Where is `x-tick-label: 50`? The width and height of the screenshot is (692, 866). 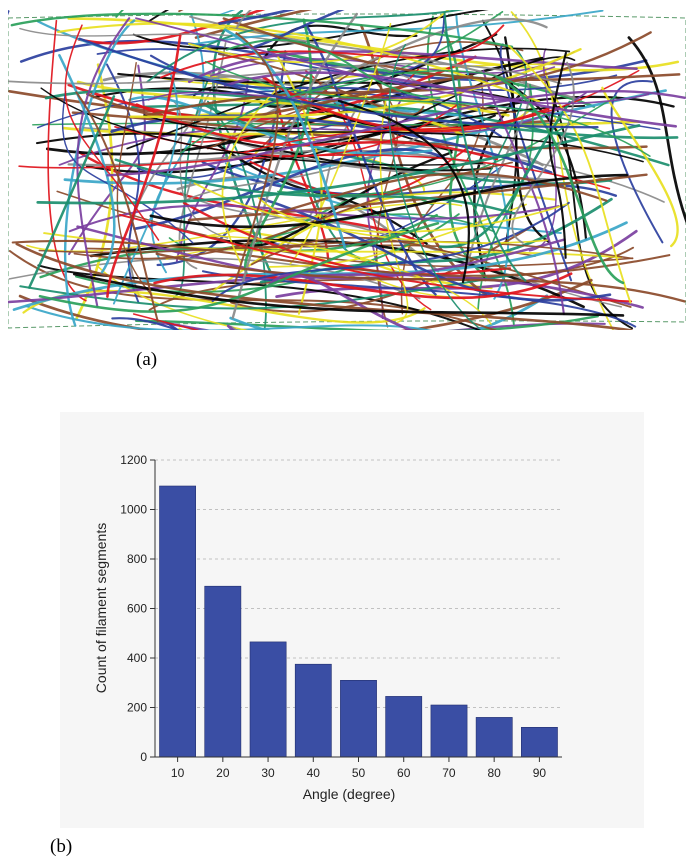
x-tick-label: 50 is located at coordinates (359, 773).